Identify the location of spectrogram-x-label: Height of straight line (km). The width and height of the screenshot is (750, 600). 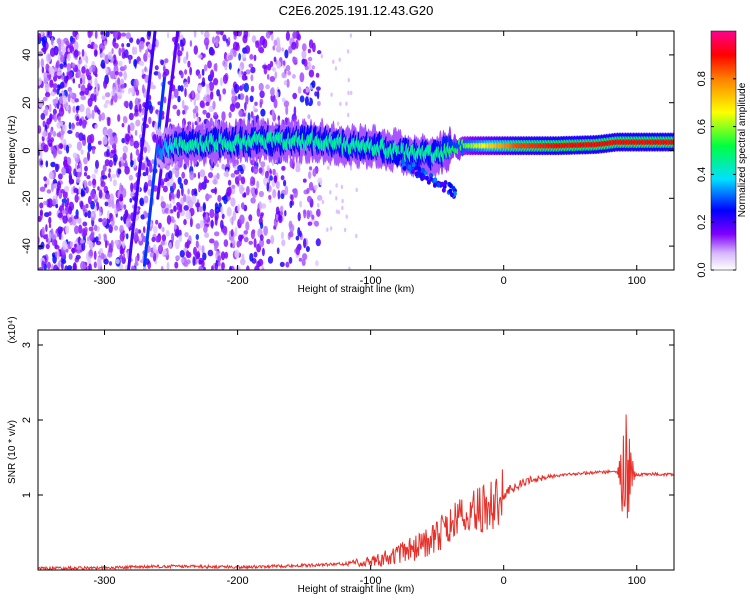
(356, 289).